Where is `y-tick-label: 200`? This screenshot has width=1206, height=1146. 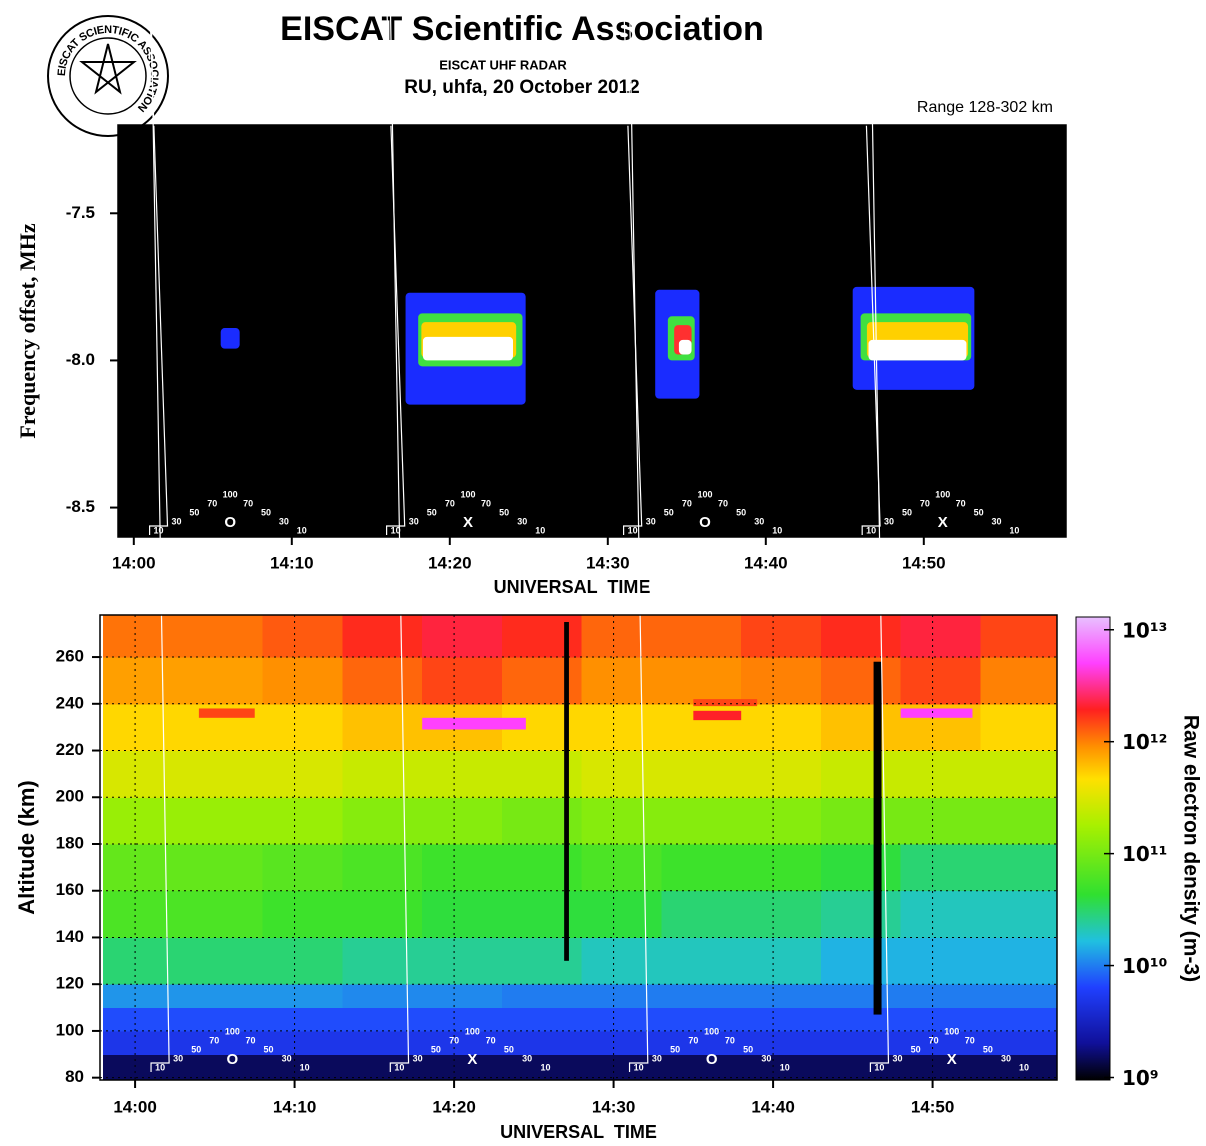
y-tick-label: 200 is located at coordinates (70, 796).